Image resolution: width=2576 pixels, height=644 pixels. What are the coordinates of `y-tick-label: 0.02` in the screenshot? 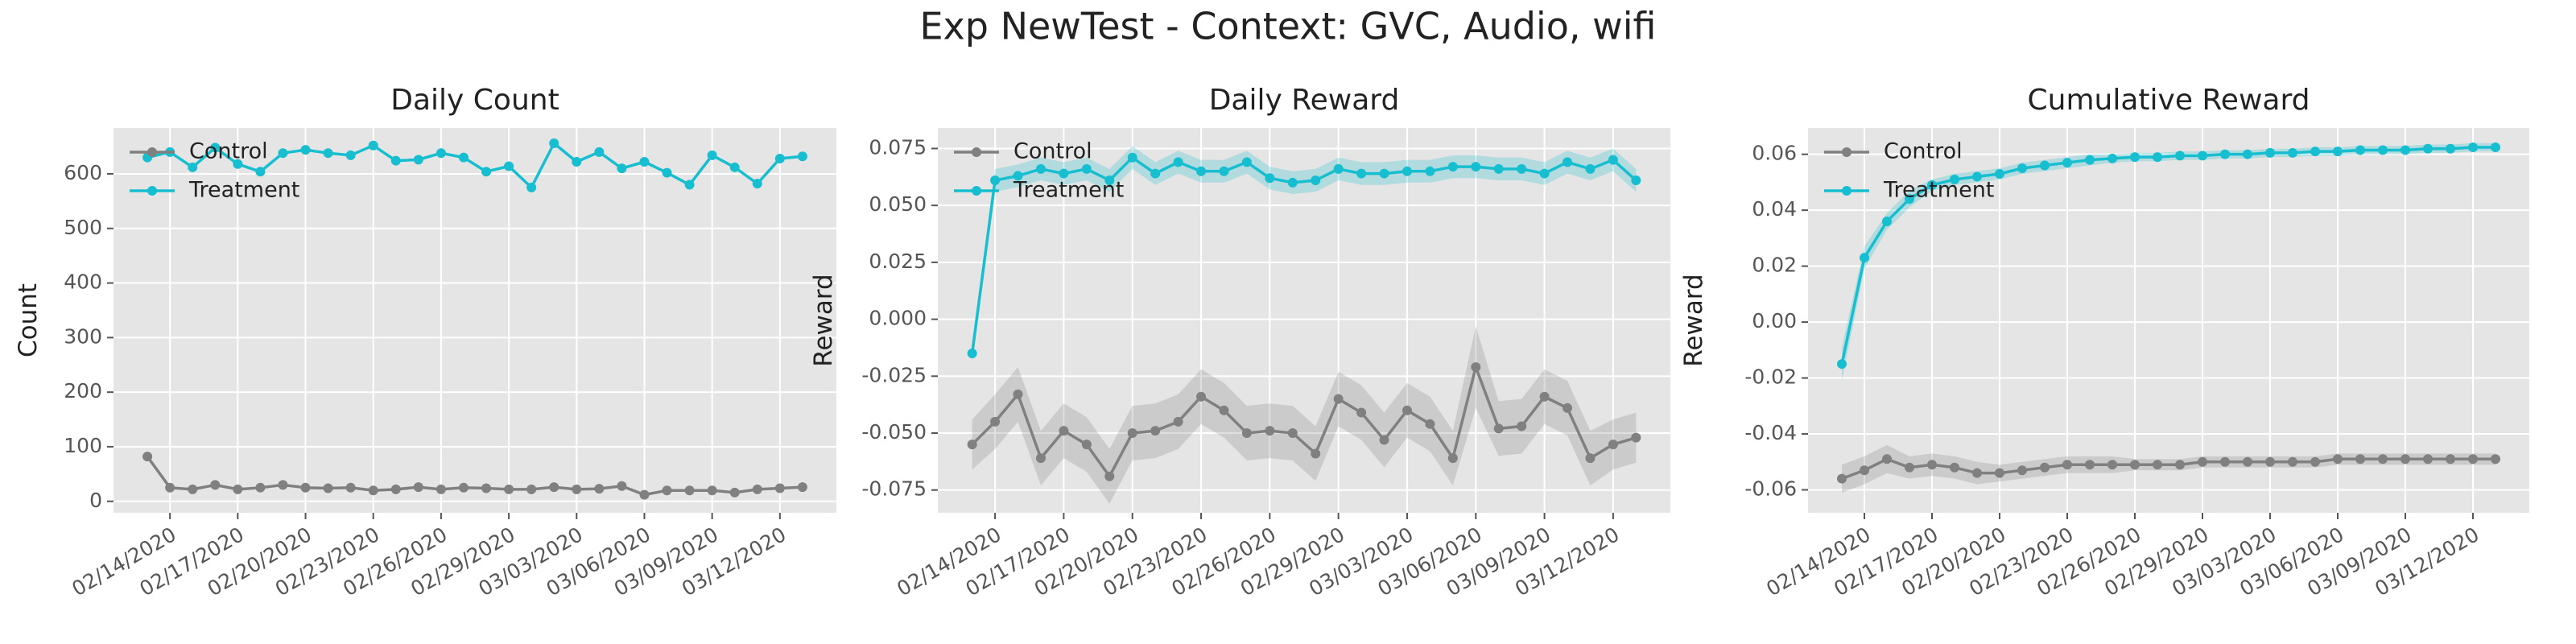 It's located at (1774, 265).